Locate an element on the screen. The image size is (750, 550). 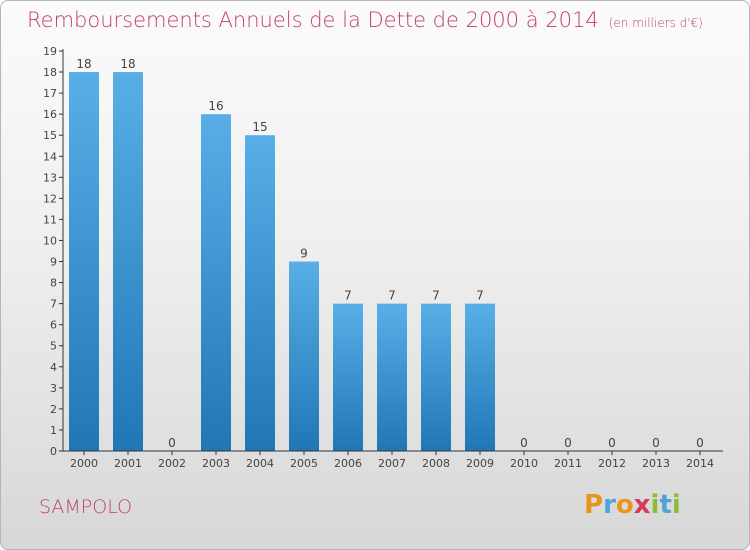
y-tick-label: 10 is located at coordinates (50, 240).